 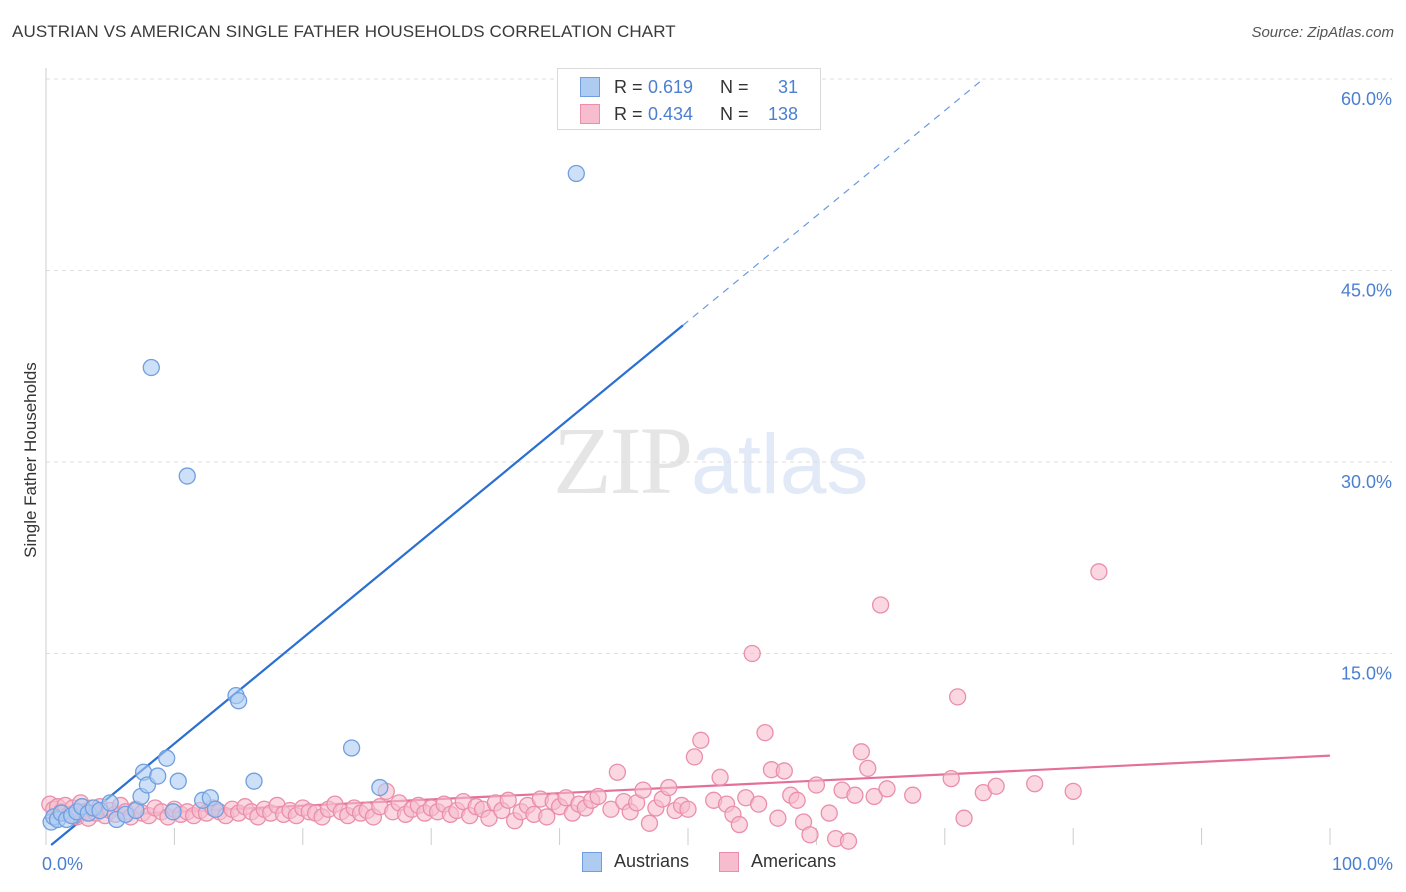 I want to click on watermark-zip: ZIP, so click(x=623, y=460).